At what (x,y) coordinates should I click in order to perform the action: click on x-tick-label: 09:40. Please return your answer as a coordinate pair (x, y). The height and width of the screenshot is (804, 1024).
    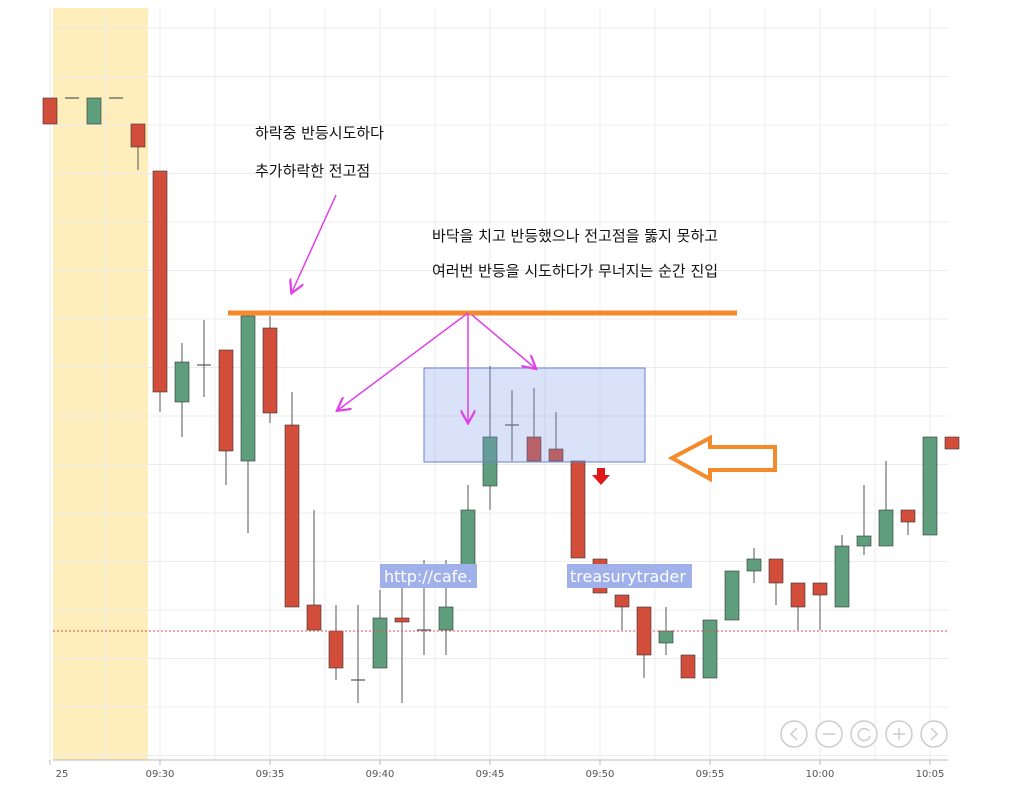
    Looking at the image, I should click on (380, 774).